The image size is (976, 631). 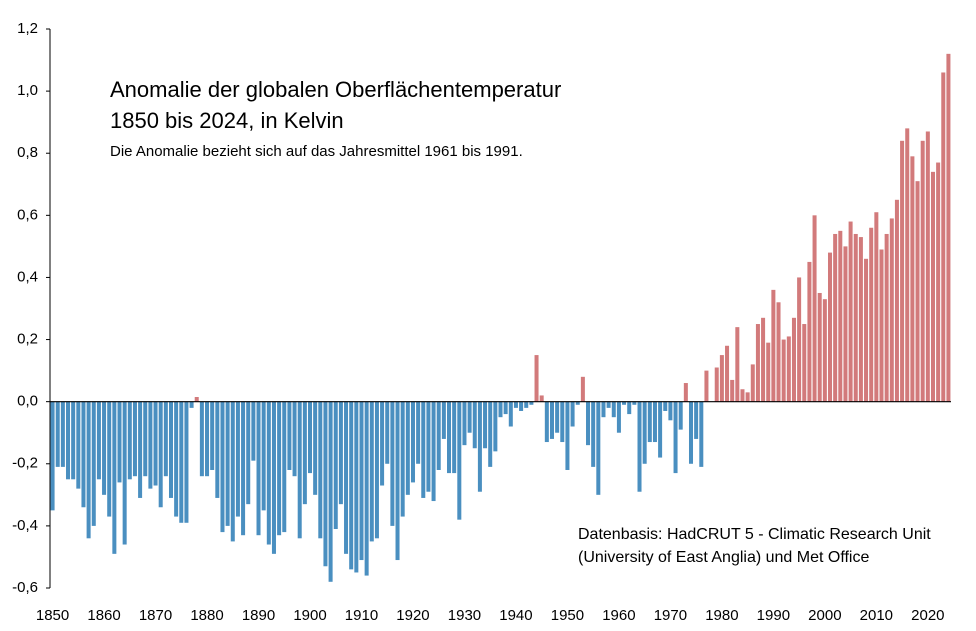 I want to click on x-tick-label: 2020, so click(x=927, y=615).